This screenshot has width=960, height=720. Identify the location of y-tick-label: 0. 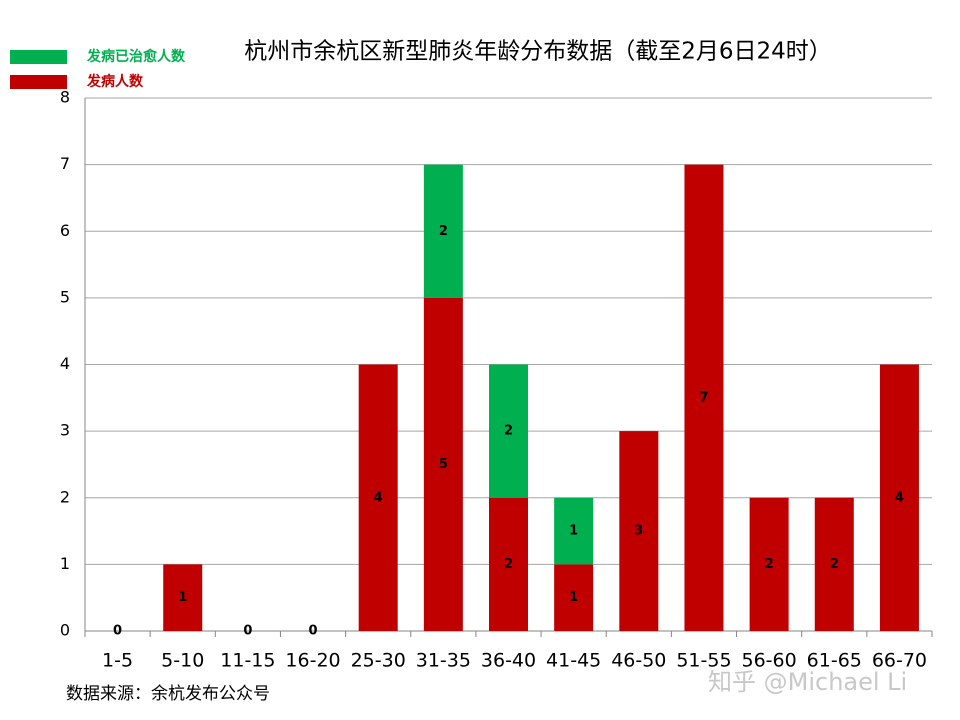
(65, 630).